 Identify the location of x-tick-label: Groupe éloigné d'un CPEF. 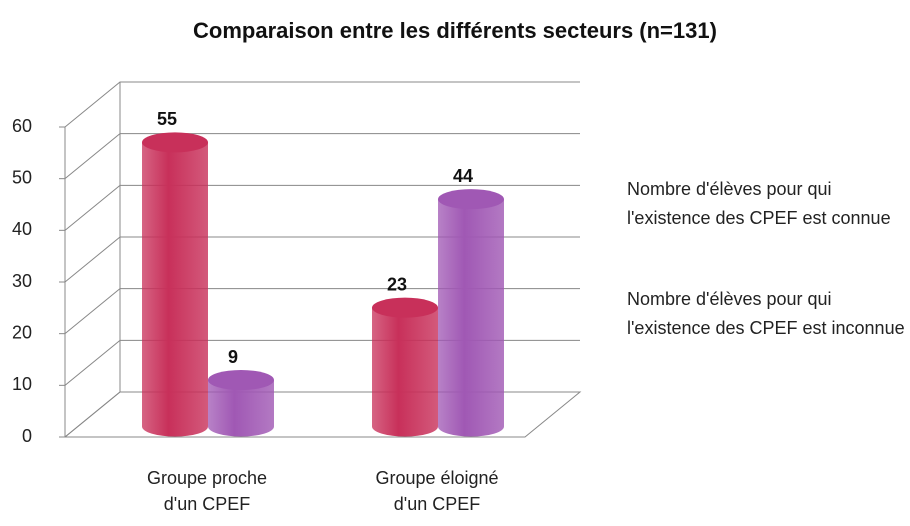
(437, 491).